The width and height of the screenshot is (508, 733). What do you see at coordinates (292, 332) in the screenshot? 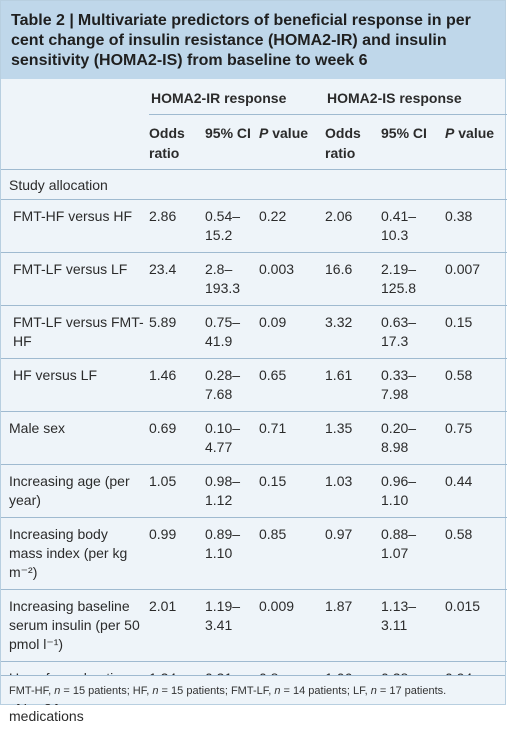
I see `ir-p-value-cell: 0.09` at bounding box center [292, 332].